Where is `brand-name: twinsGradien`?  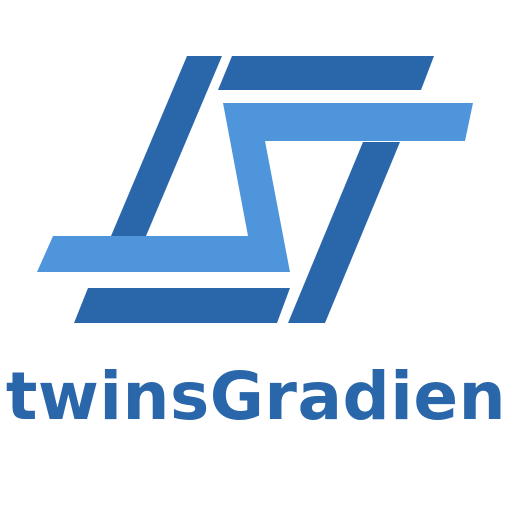 brand-name: twinsGradien is located at coordinates (256, 396).